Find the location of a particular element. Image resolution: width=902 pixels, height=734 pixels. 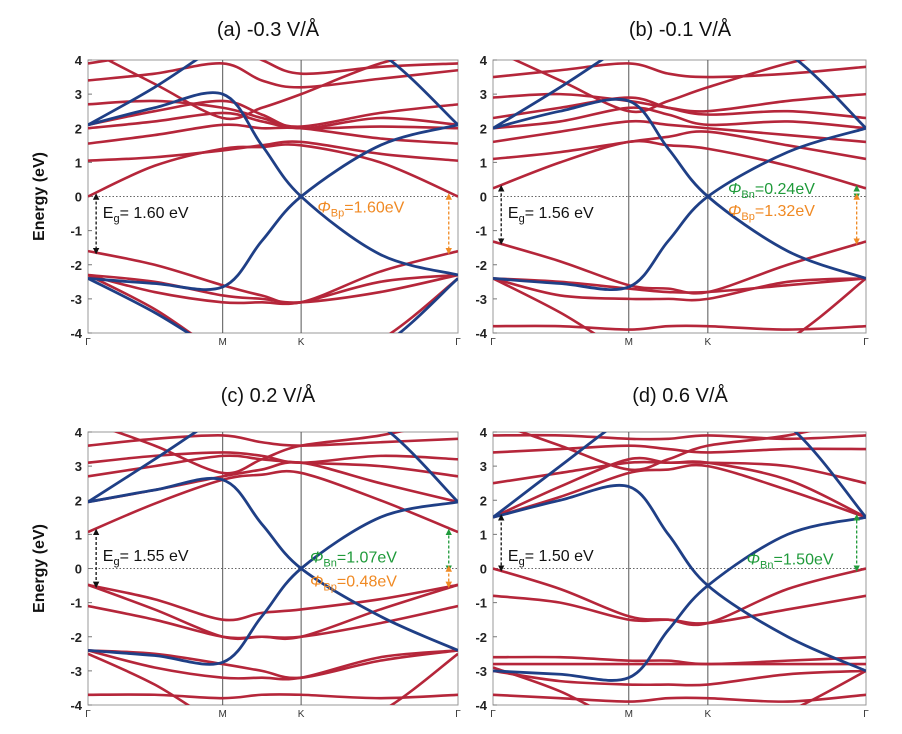

band-gap-label: Eg= 1.50 eV is located at coordinates (551, 558).